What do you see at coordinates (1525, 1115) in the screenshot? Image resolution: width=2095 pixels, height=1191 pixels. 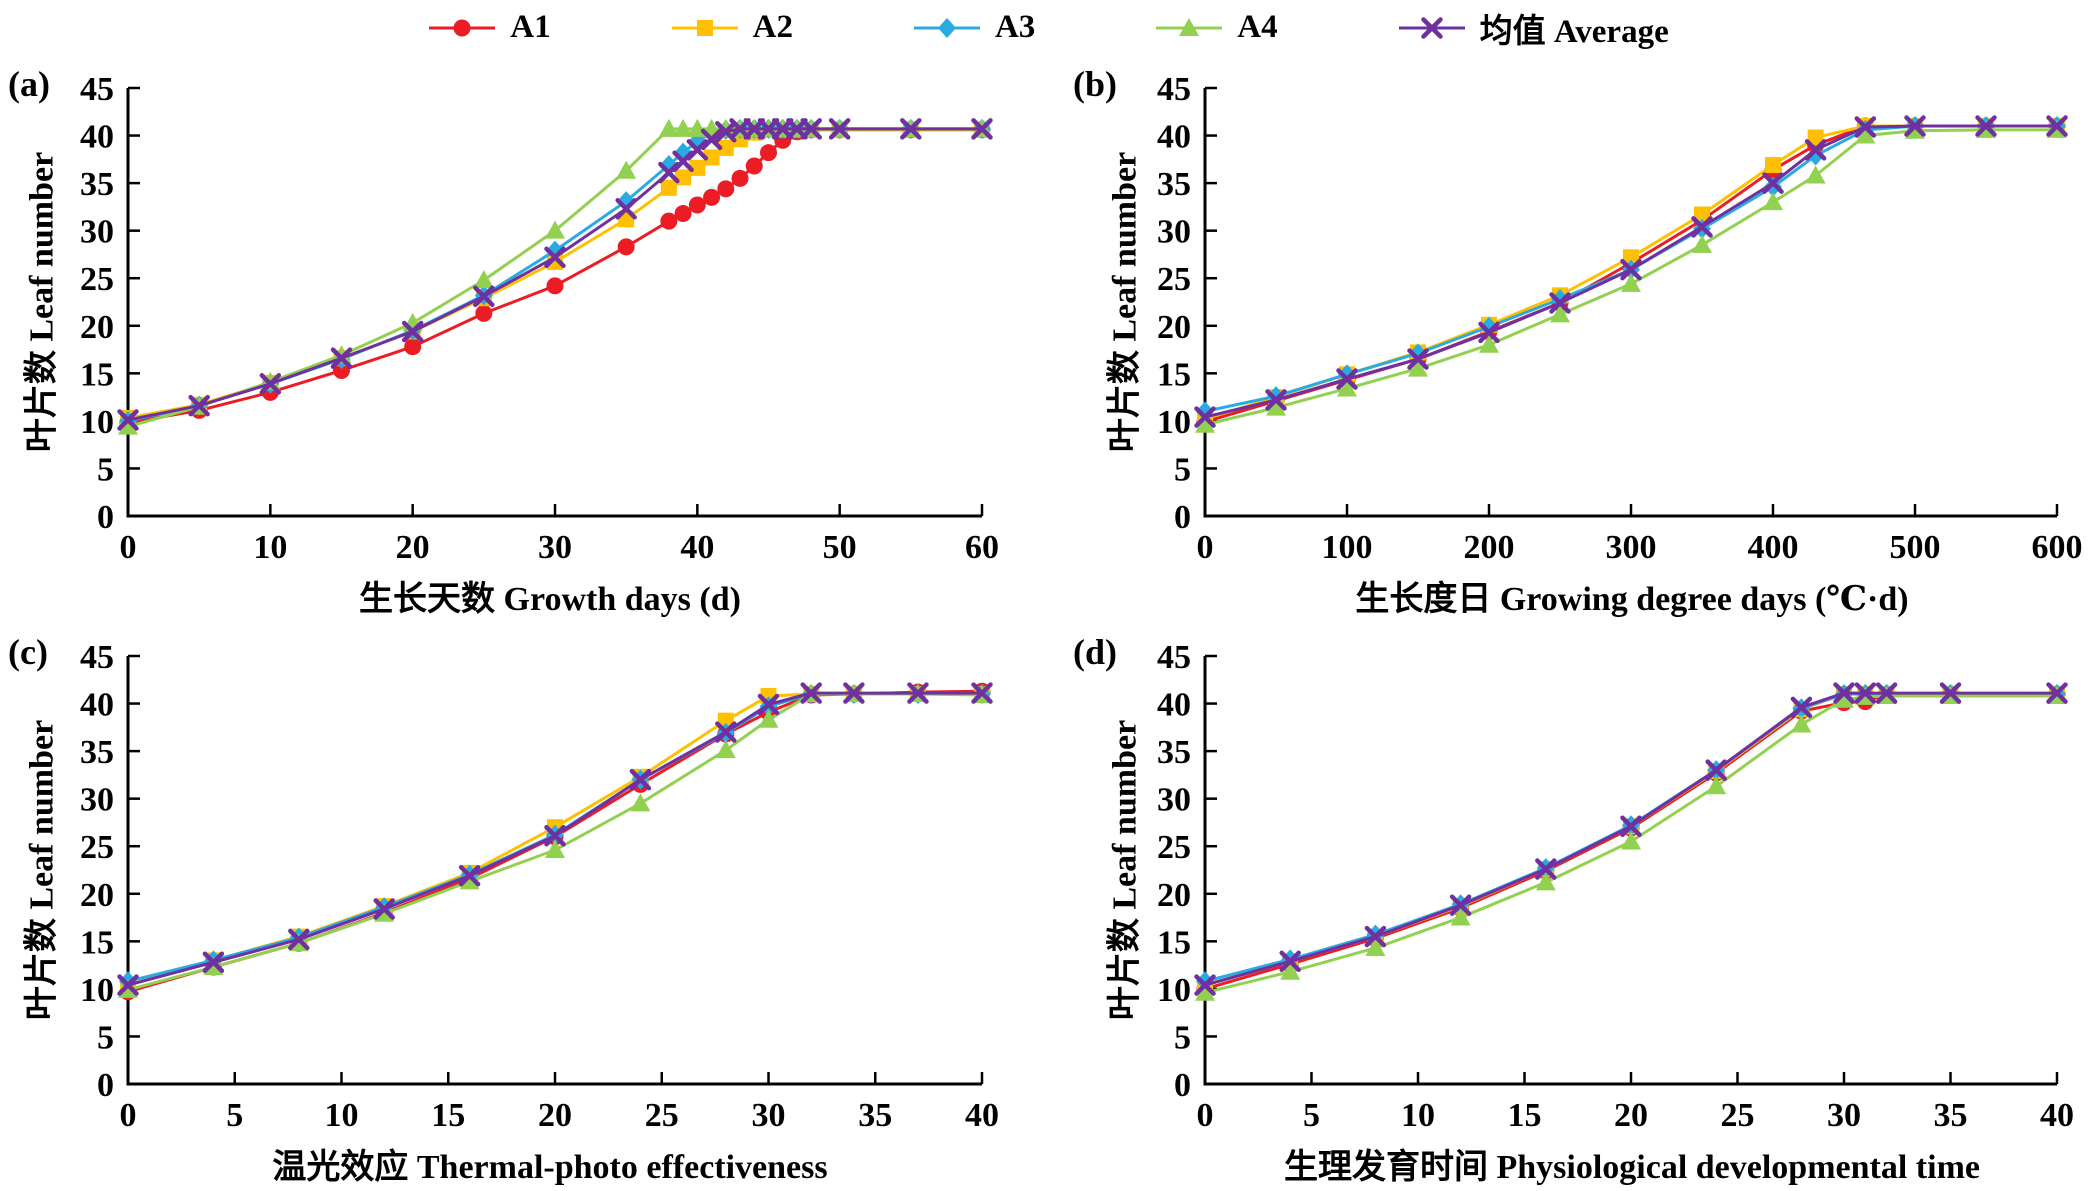 I see `x-tick-label: 15` at bounding box center [1525, 1115].